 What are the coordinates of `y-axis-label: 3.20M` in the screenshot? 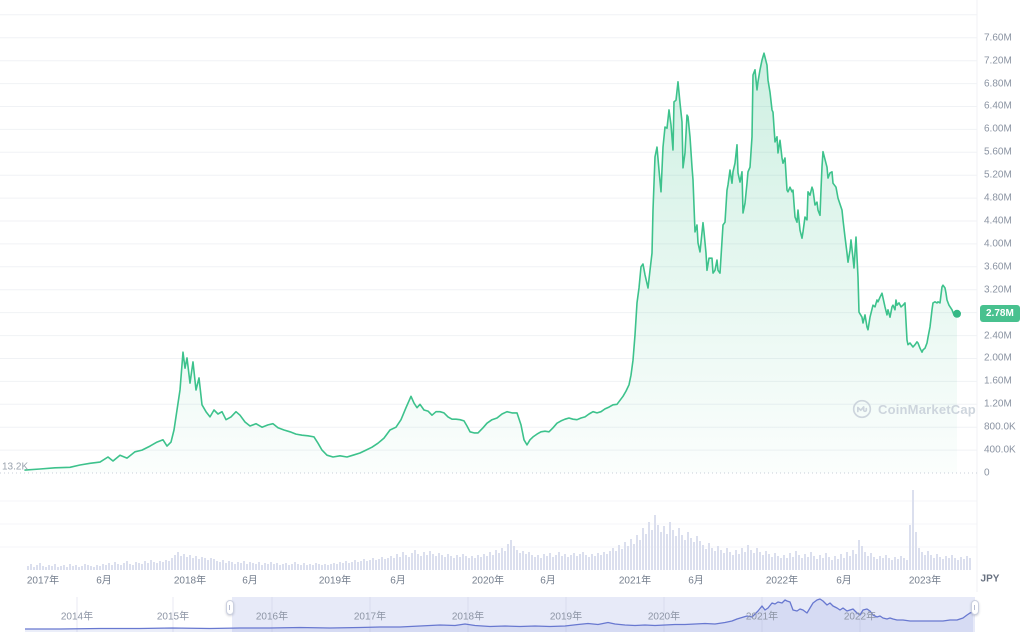 It's located at (998, 290).